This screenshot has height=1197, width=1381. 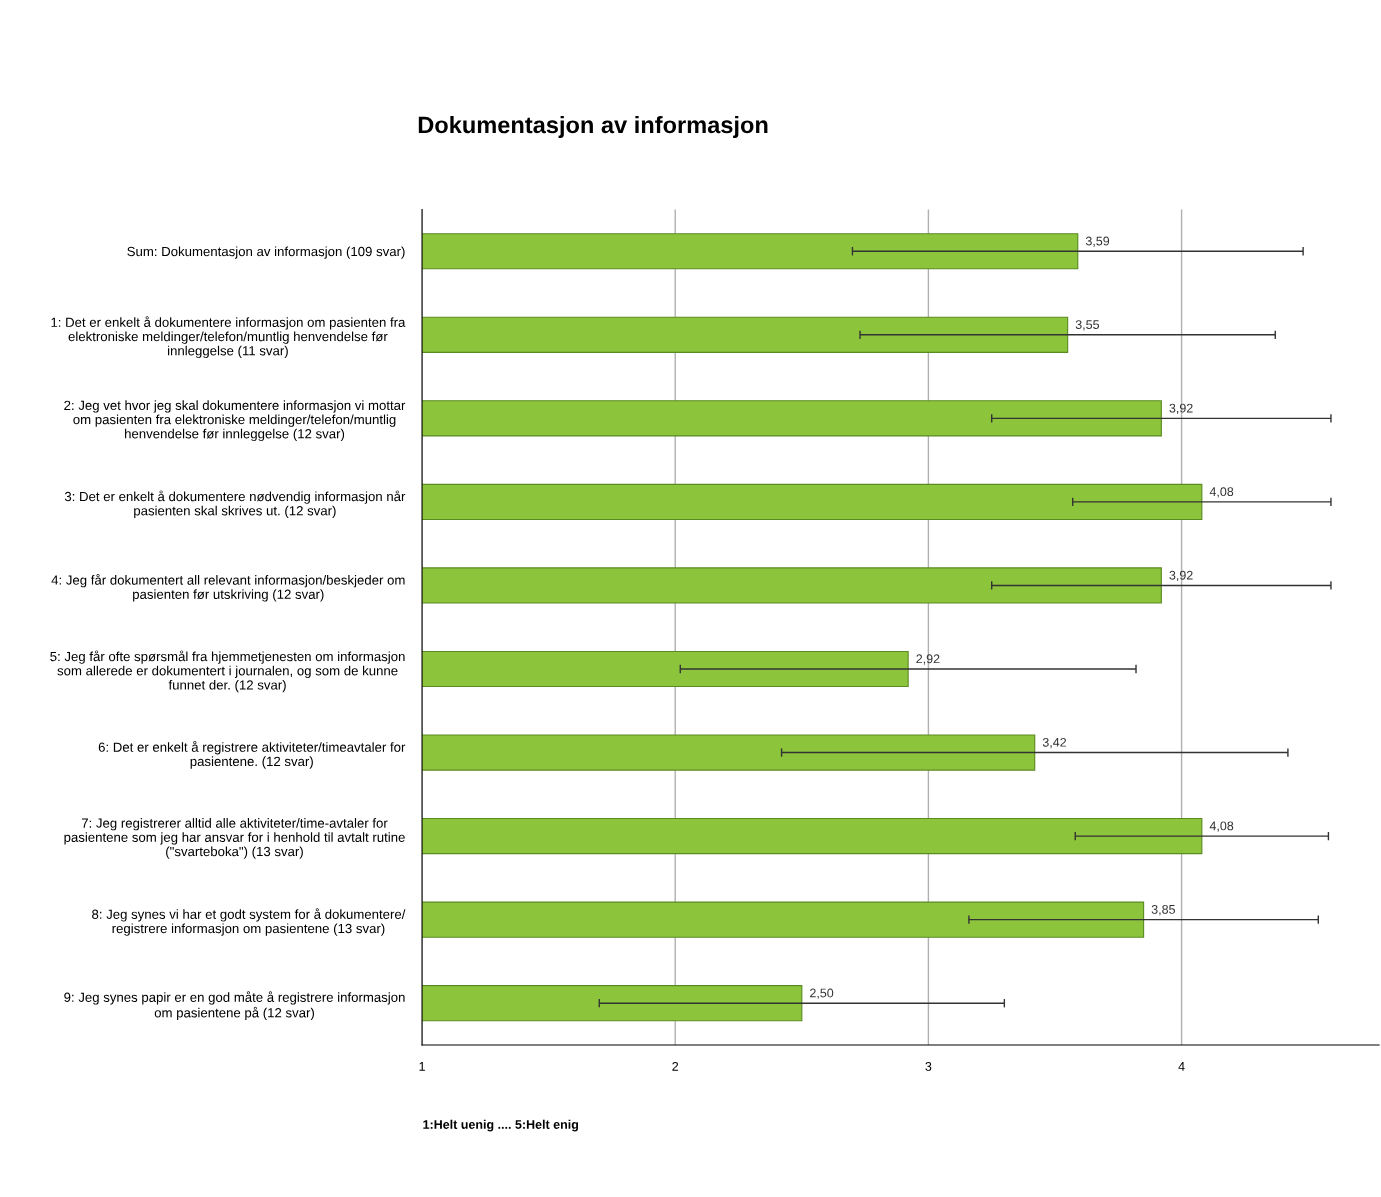 I want to click on data-label: 3,55, so click(x=1087, y=325).